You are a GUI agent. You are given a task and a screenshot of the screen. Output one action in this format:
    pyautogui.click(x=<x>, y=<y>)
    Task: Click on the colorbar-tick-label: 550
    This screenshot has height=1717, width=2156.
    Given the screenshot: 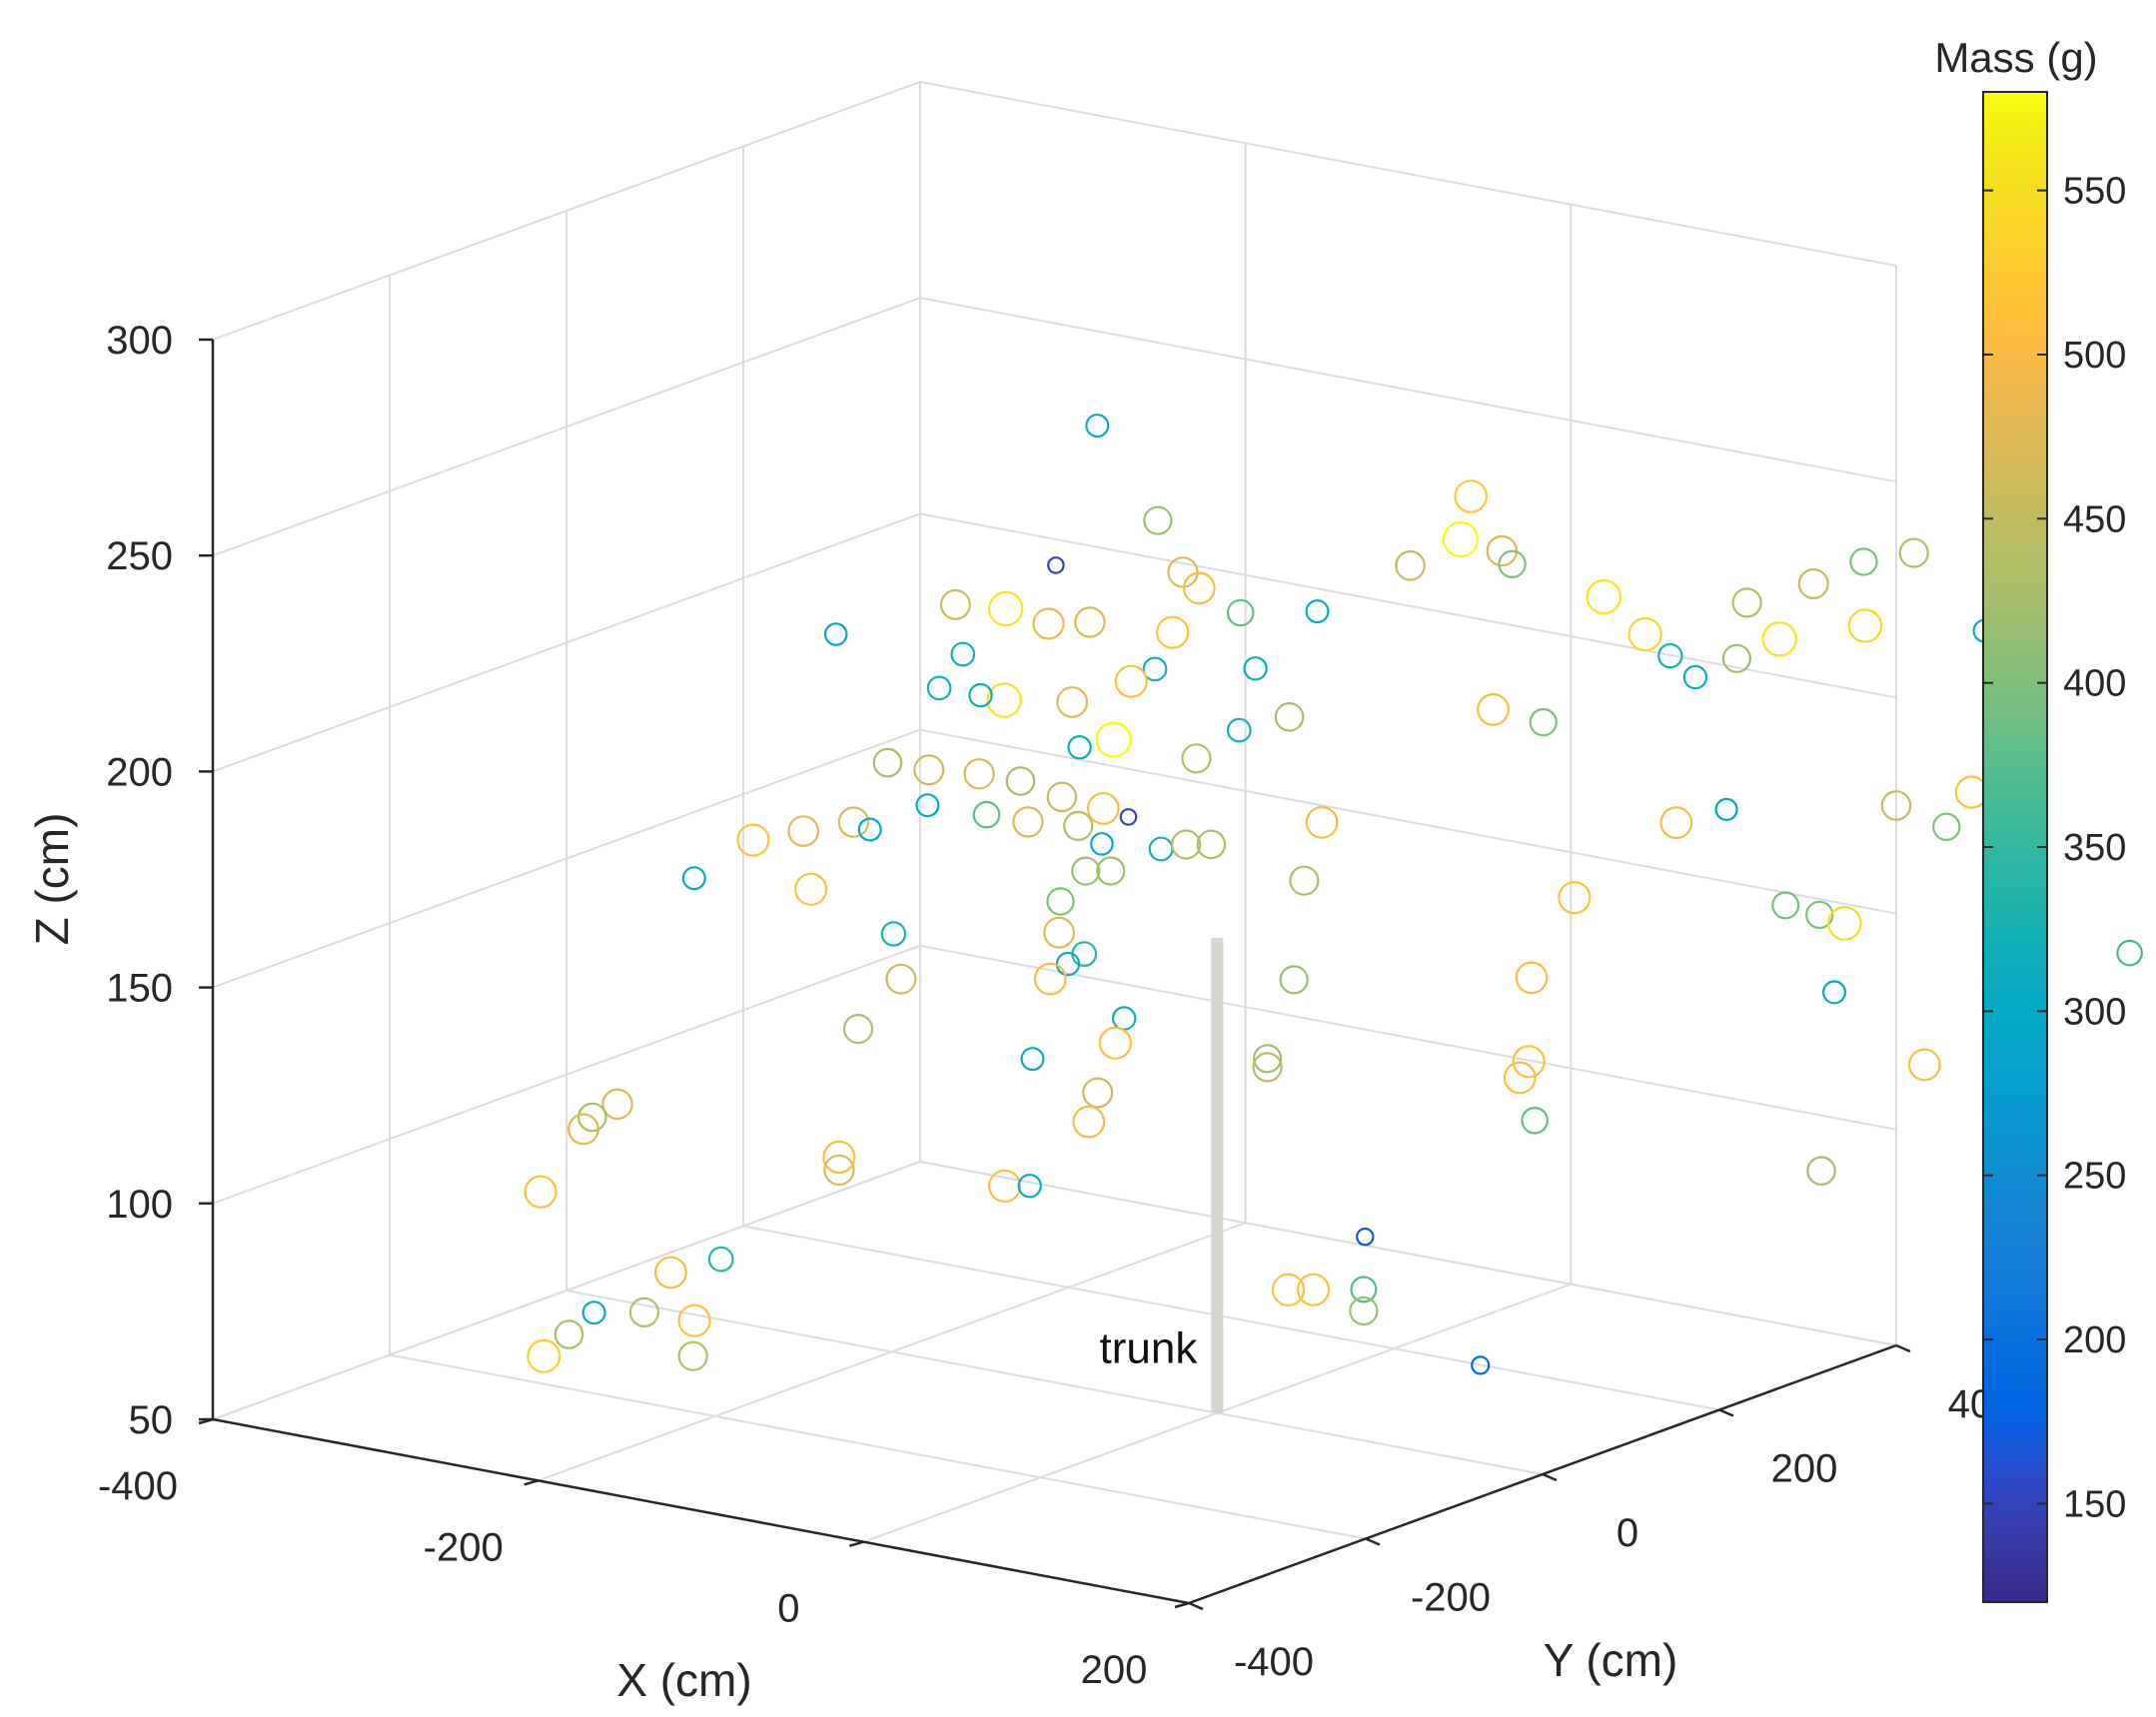 What is the action you would take?
    pyautogui.click(x=2094, y=192)
    